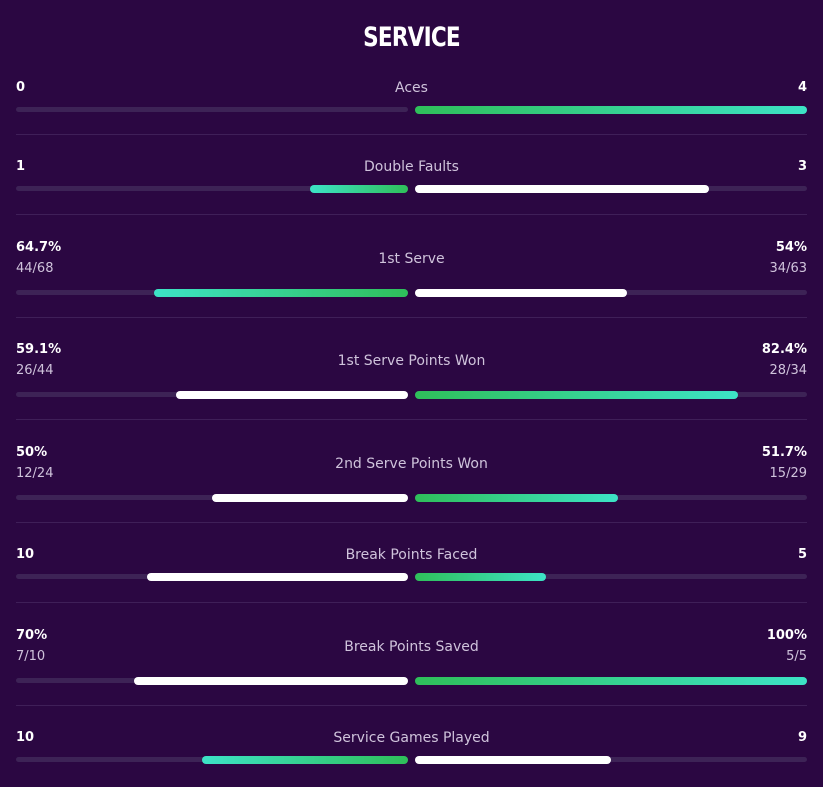 The width and height of the screenshot is (823, 787). I want to click on right-value: 100%, so click(786, 635).